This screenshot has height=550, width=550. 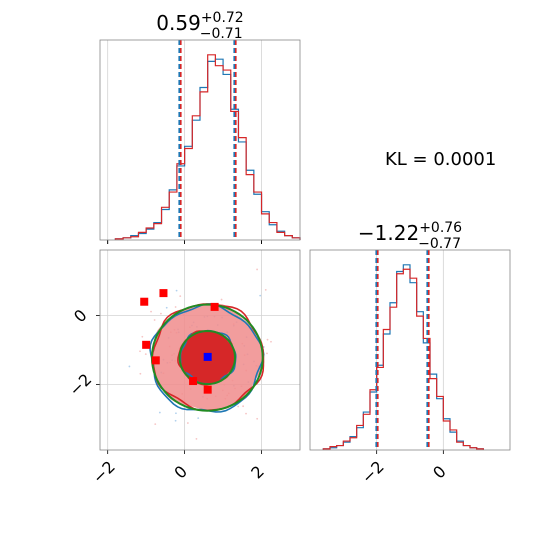 What do you see at coordinates (80, 316) in the screenshot?
I see `contour-y-tick-label: 0` at bounding box center [80, 316].